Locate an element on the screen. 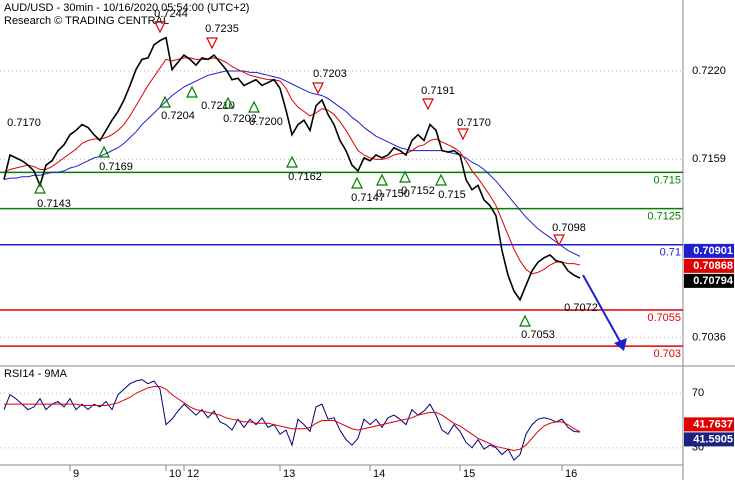 This screenshot has height=480, width=735. level-label: 0.7125 is located at coordinates (664, 216).